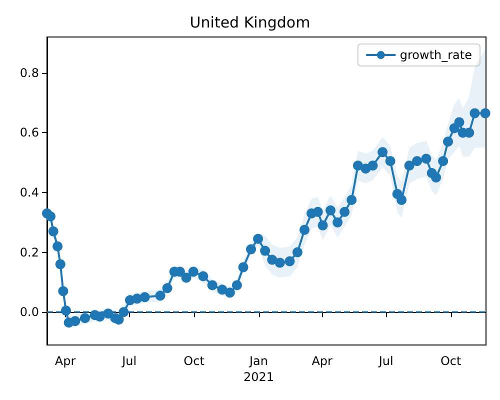 This screenshot has height=400, width=500. I want to click on legend-label: growth_rate, so click(436, 55).